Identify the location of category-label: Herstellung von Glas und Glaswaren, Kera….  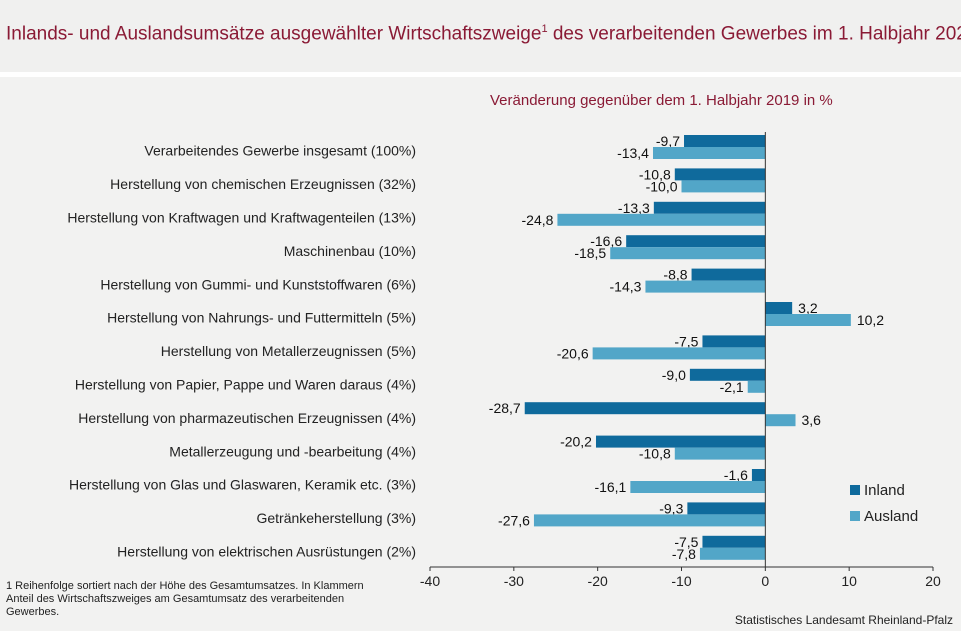
(242, 485).